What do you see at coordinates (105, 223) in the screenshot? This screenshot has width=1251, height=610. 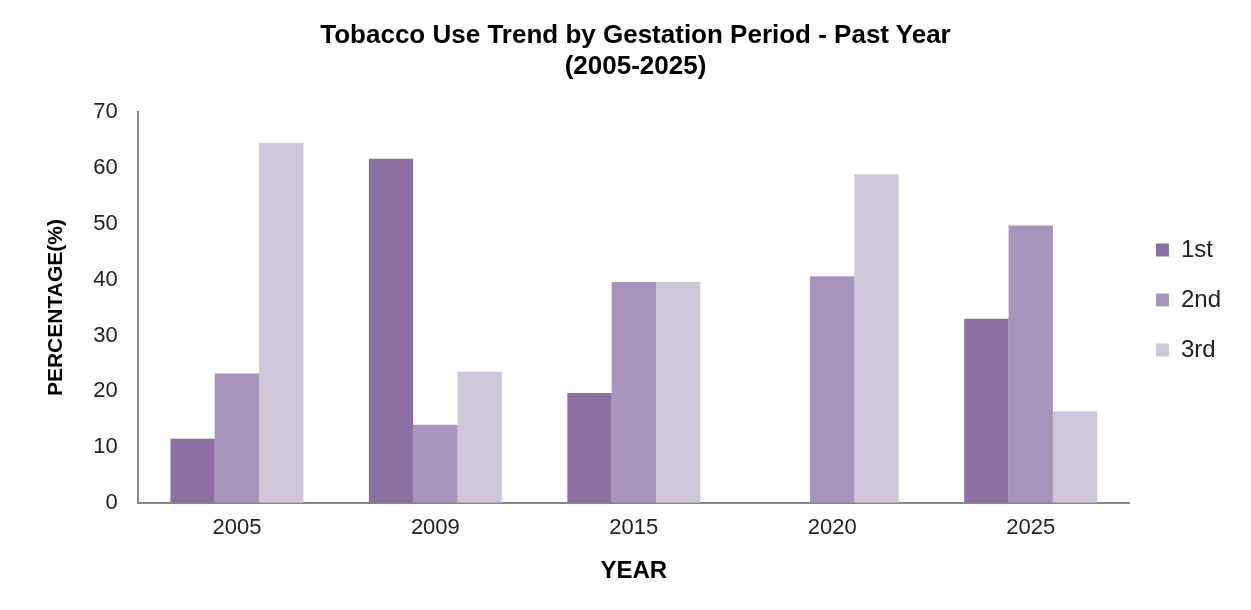 I see `y-tick-label: 50` at bounding box center [105, 223].